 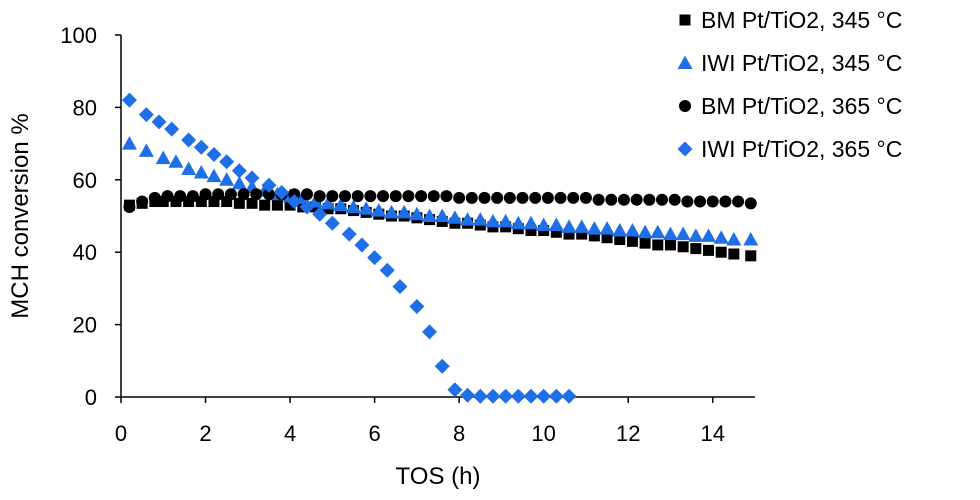 I want to click on x-tick-label: 8, so click(x=459, y=433).